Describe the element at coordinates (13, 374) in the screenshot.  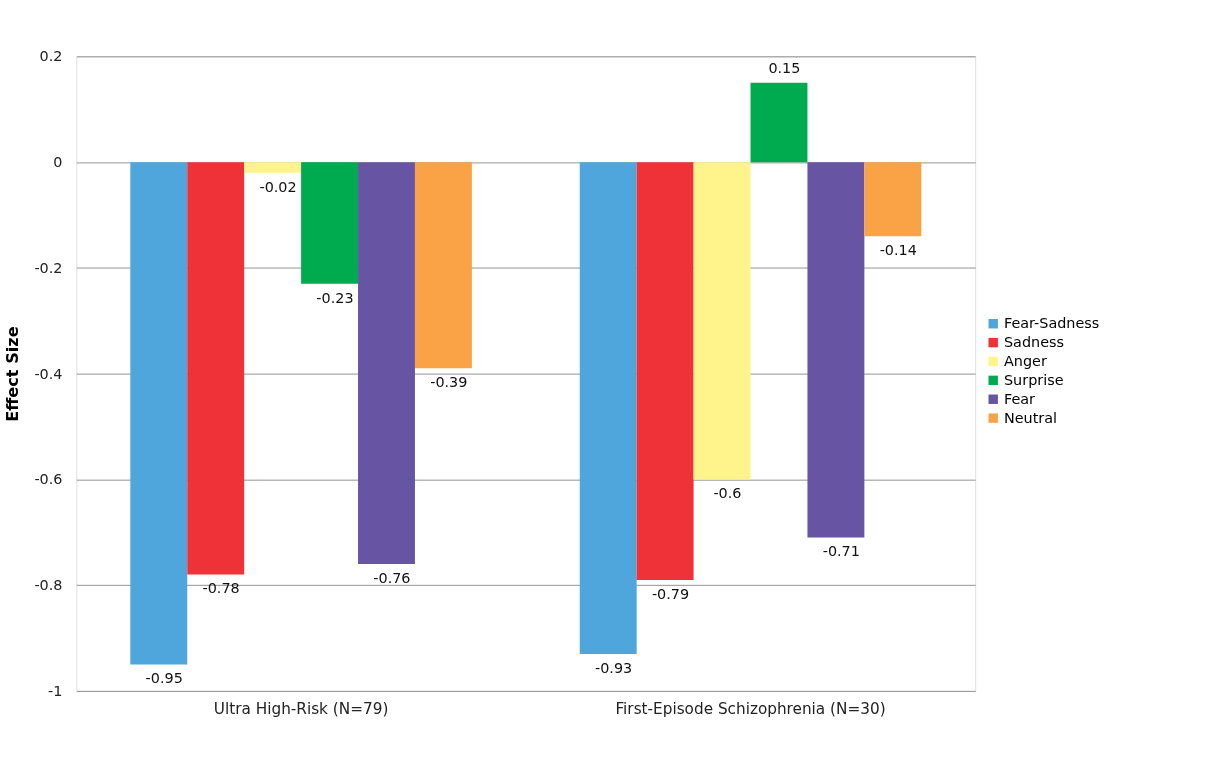
I see `y-axis-title: Effect Size` at that location.